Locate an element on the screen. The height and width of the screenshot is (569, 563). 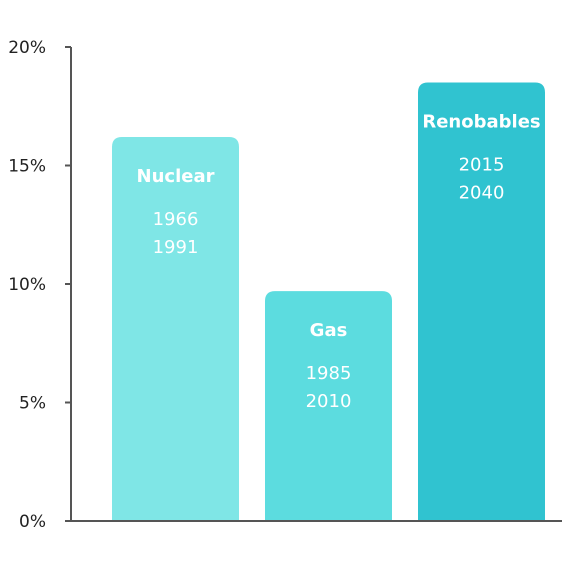
y-tick-label: 20% is located at coordinates (27, 48).